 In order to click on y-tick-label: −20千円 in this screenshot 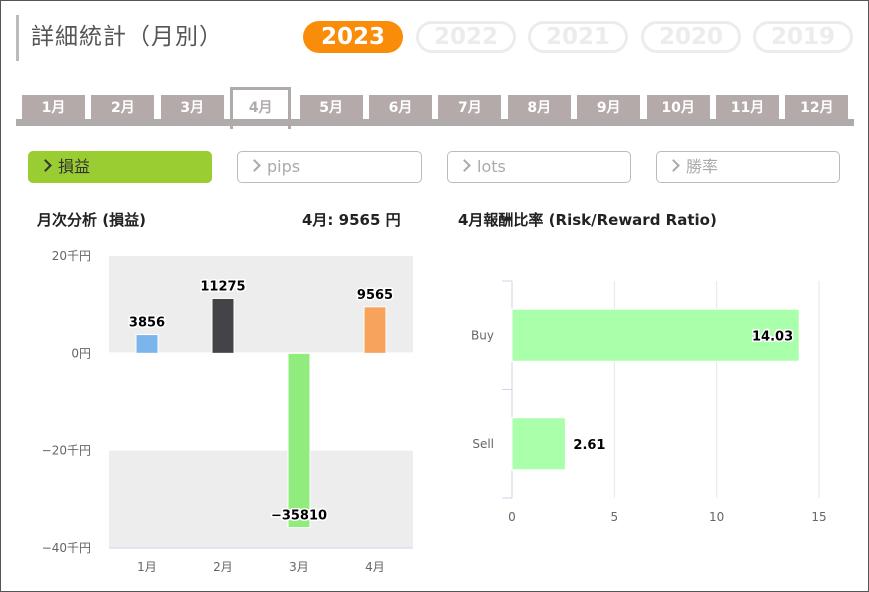, I will do `click(66, 451)`.